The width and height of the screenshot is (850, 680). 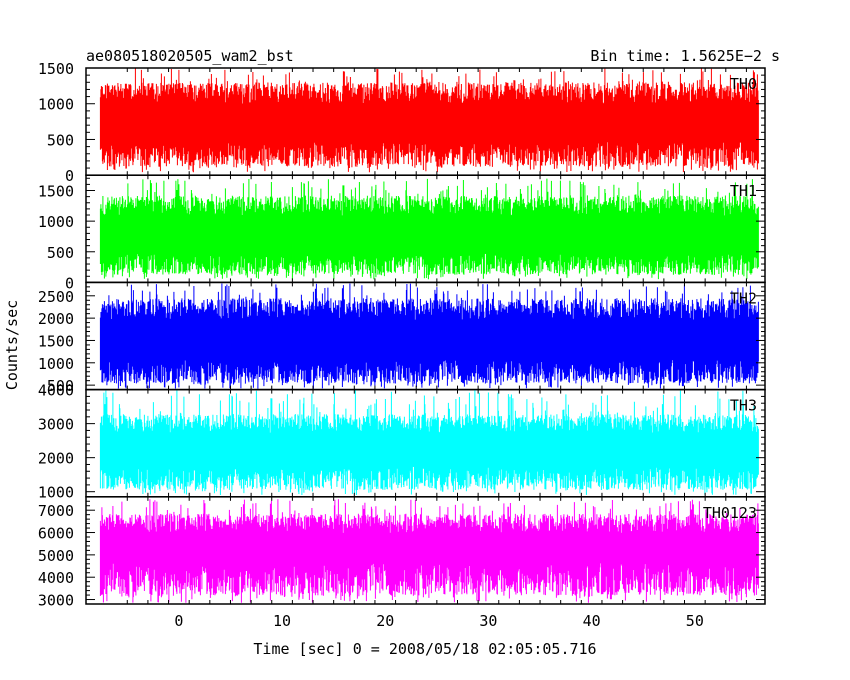 I want to click on series-trace-th0, so click(x=429, y=120).